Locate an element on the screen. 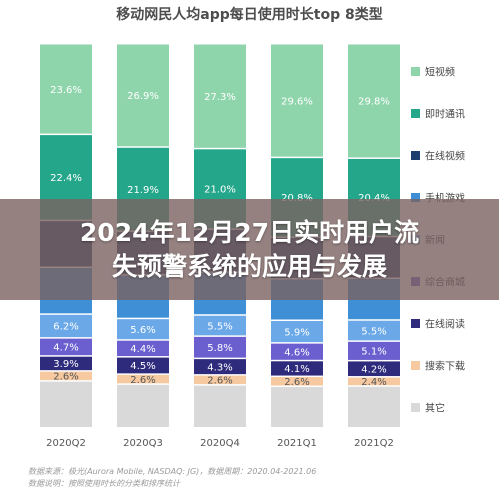 This screenshot has height=500, width=499. data-label: 4.1% is located at coordinates (296, 369).